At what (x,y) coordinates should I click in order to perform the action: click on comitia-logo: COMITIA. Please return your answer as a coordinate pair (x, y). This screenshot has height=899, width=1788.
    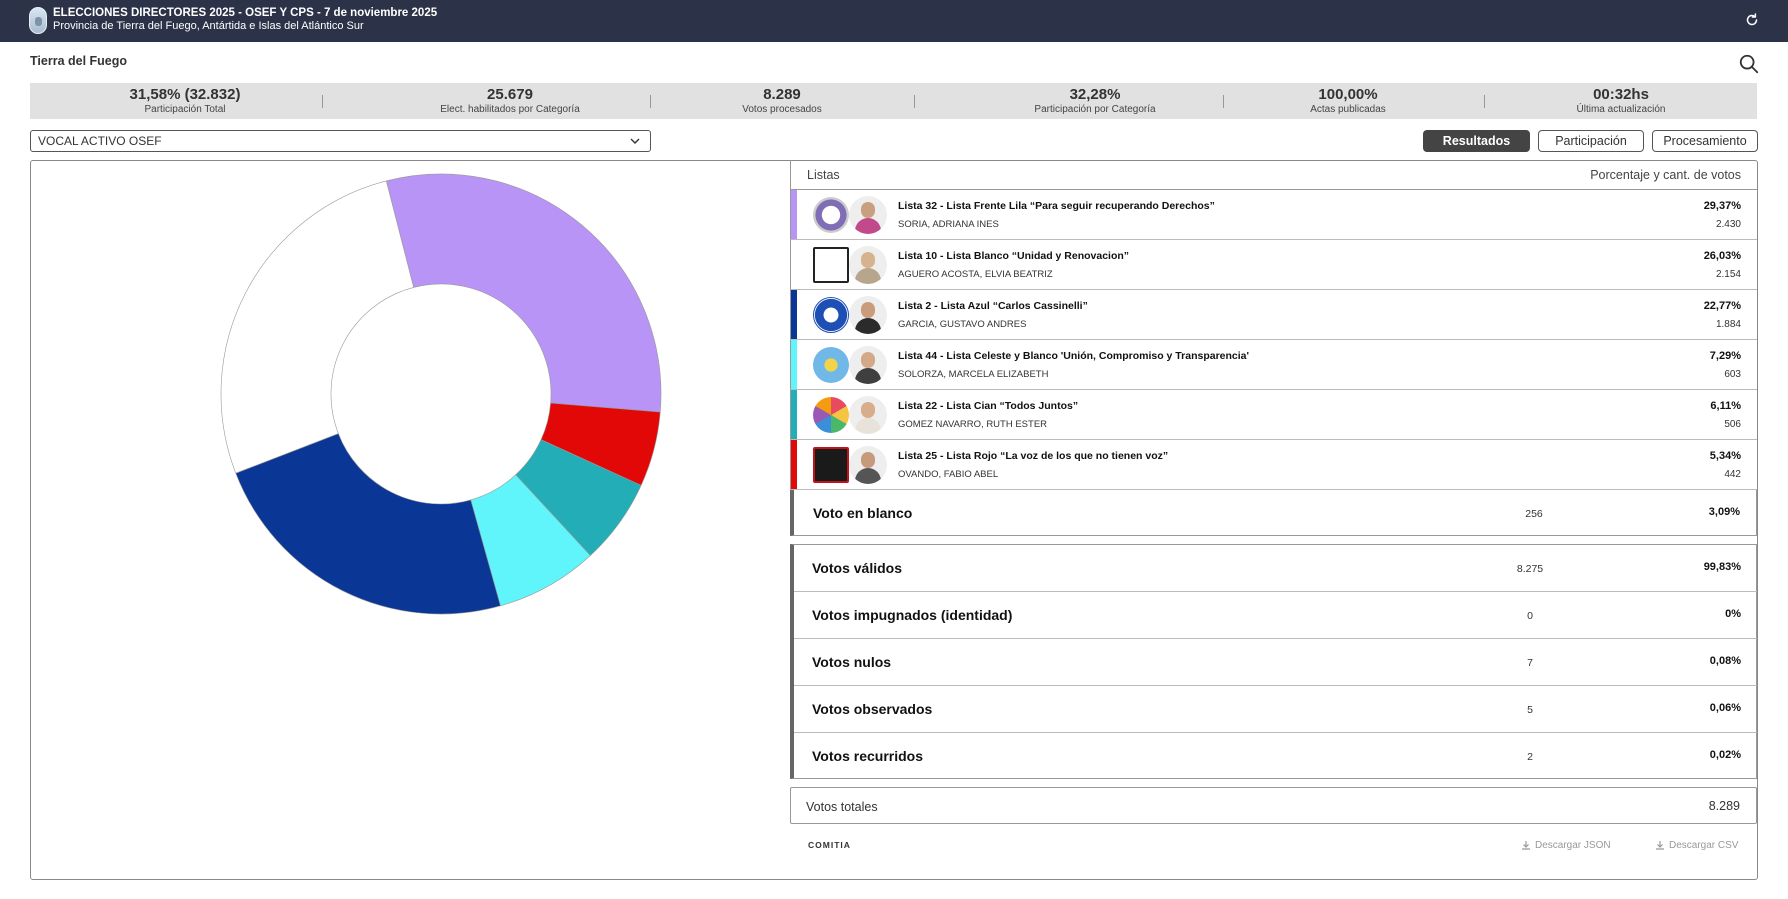
    Looking at the image, I should click on (829, 845).